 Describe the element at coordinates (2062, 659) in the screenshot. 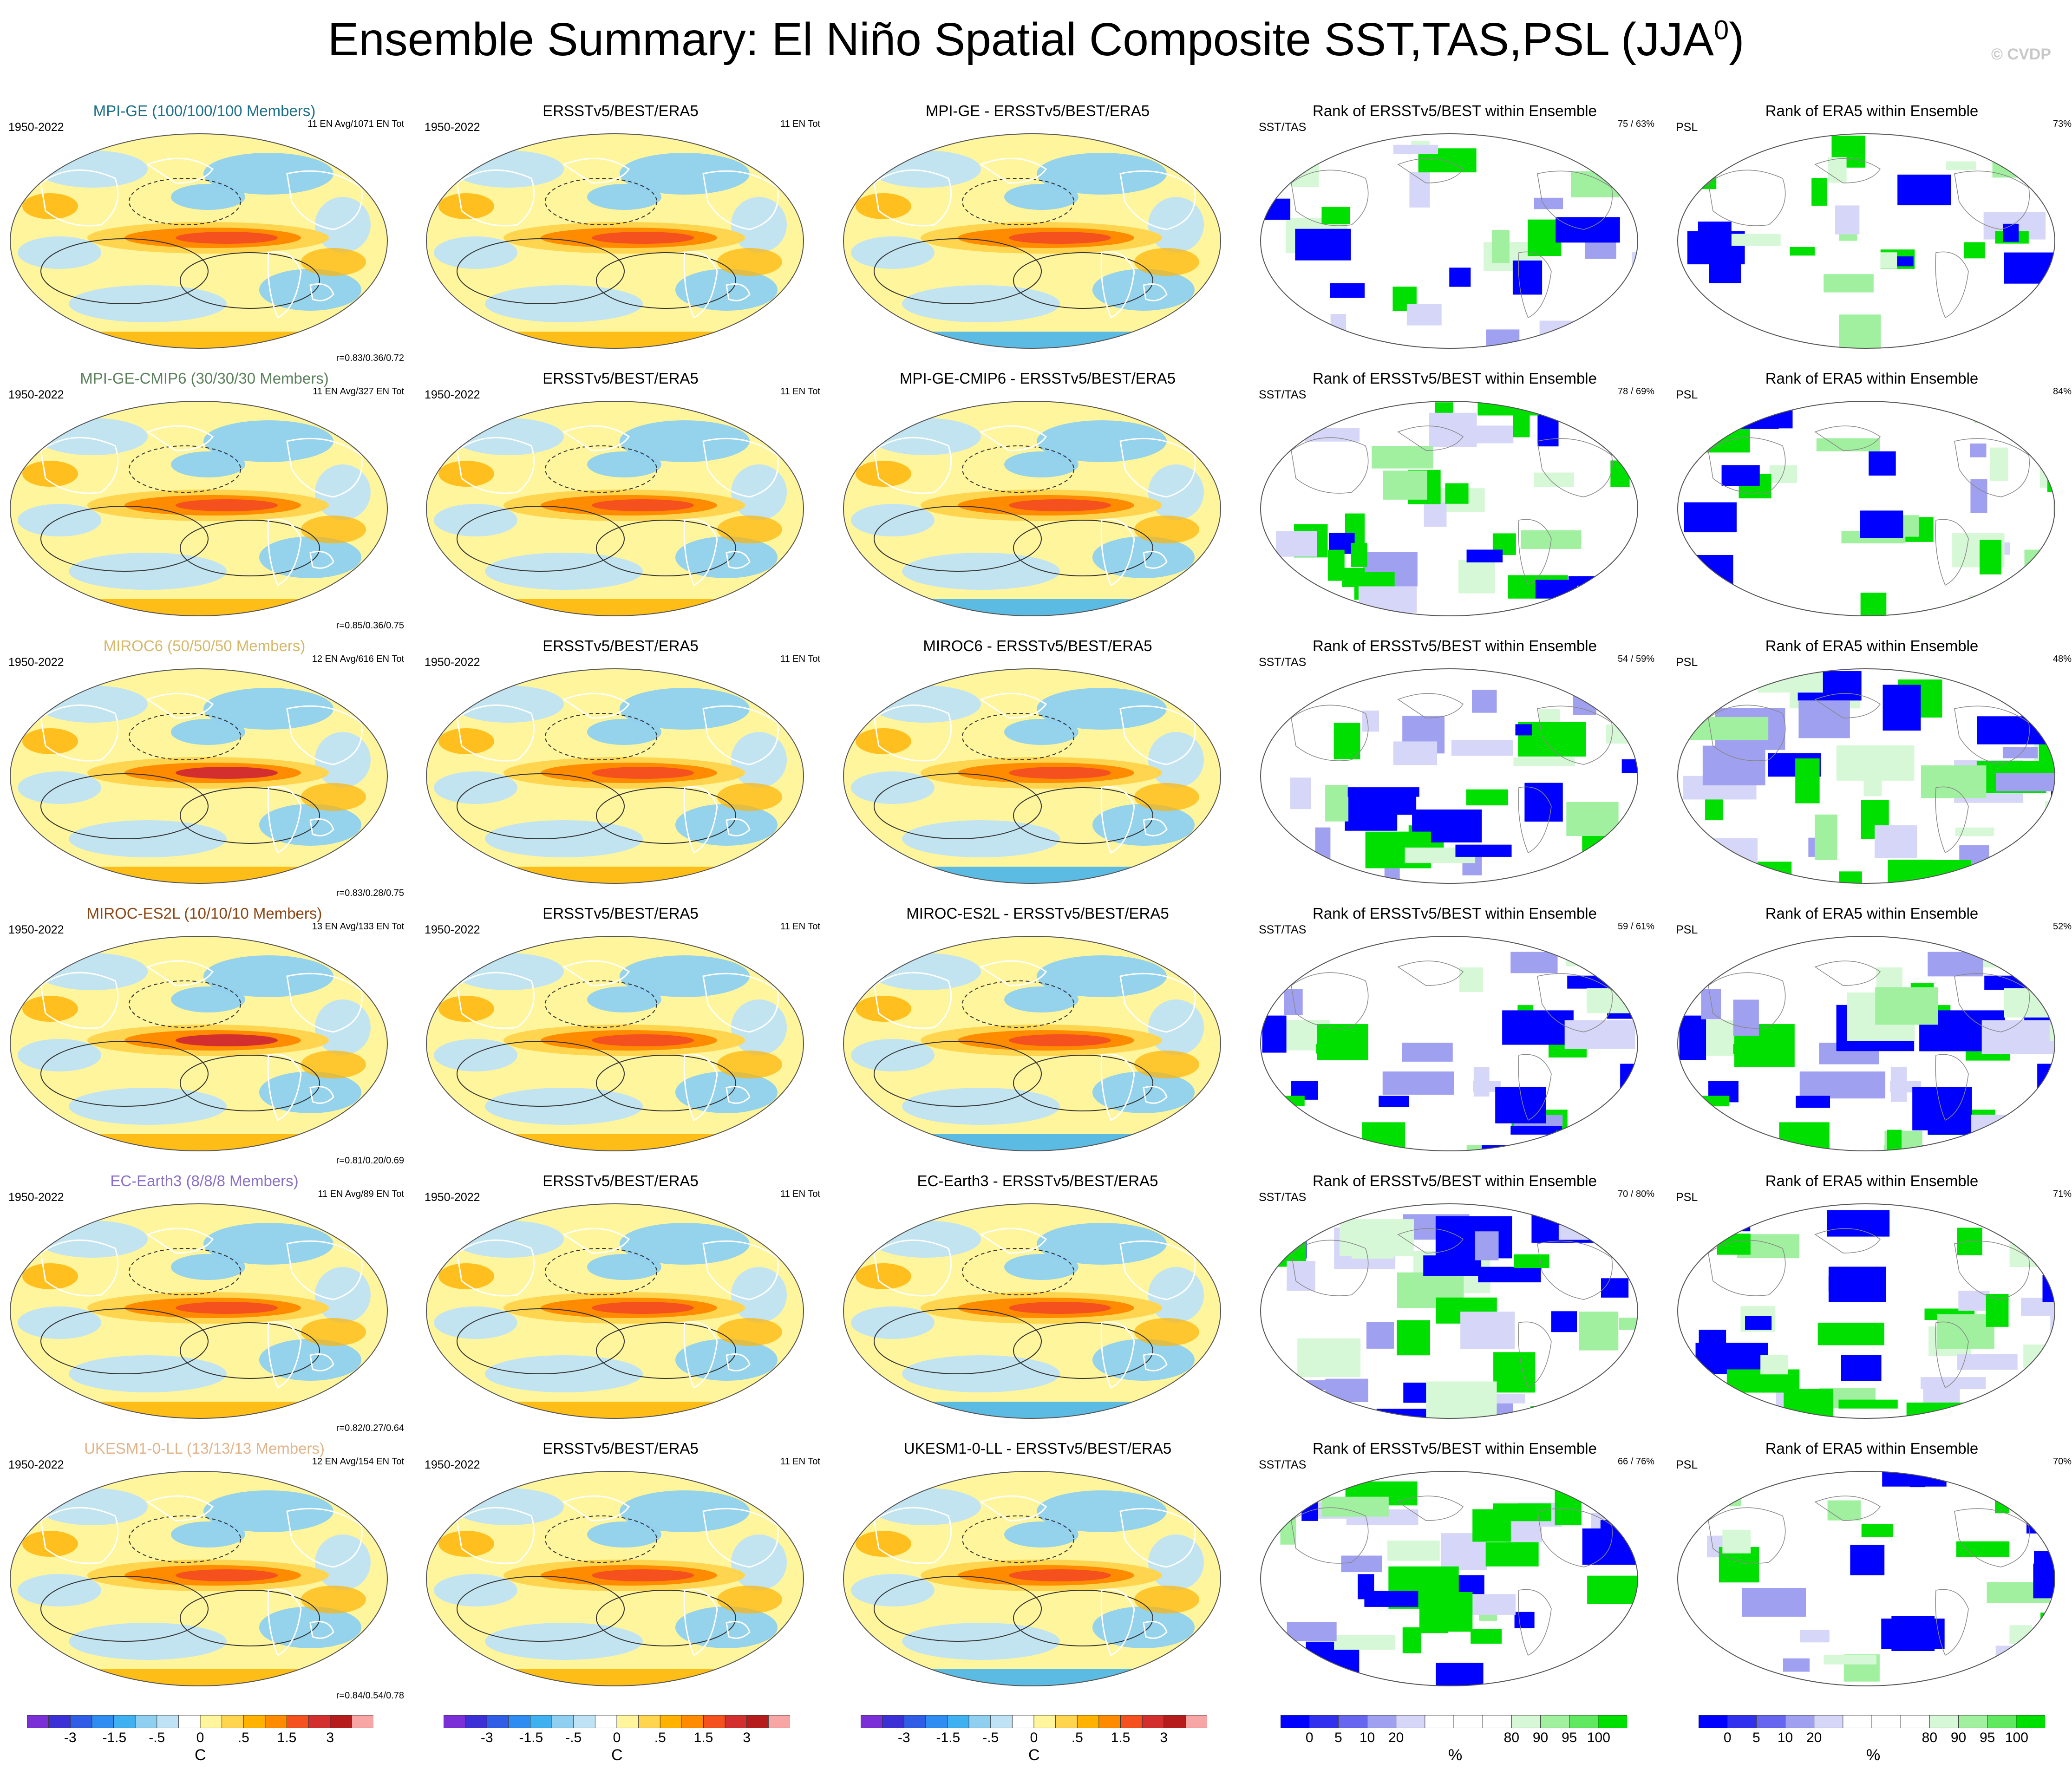

I see `rank-psl-percent: 48%` at that location.